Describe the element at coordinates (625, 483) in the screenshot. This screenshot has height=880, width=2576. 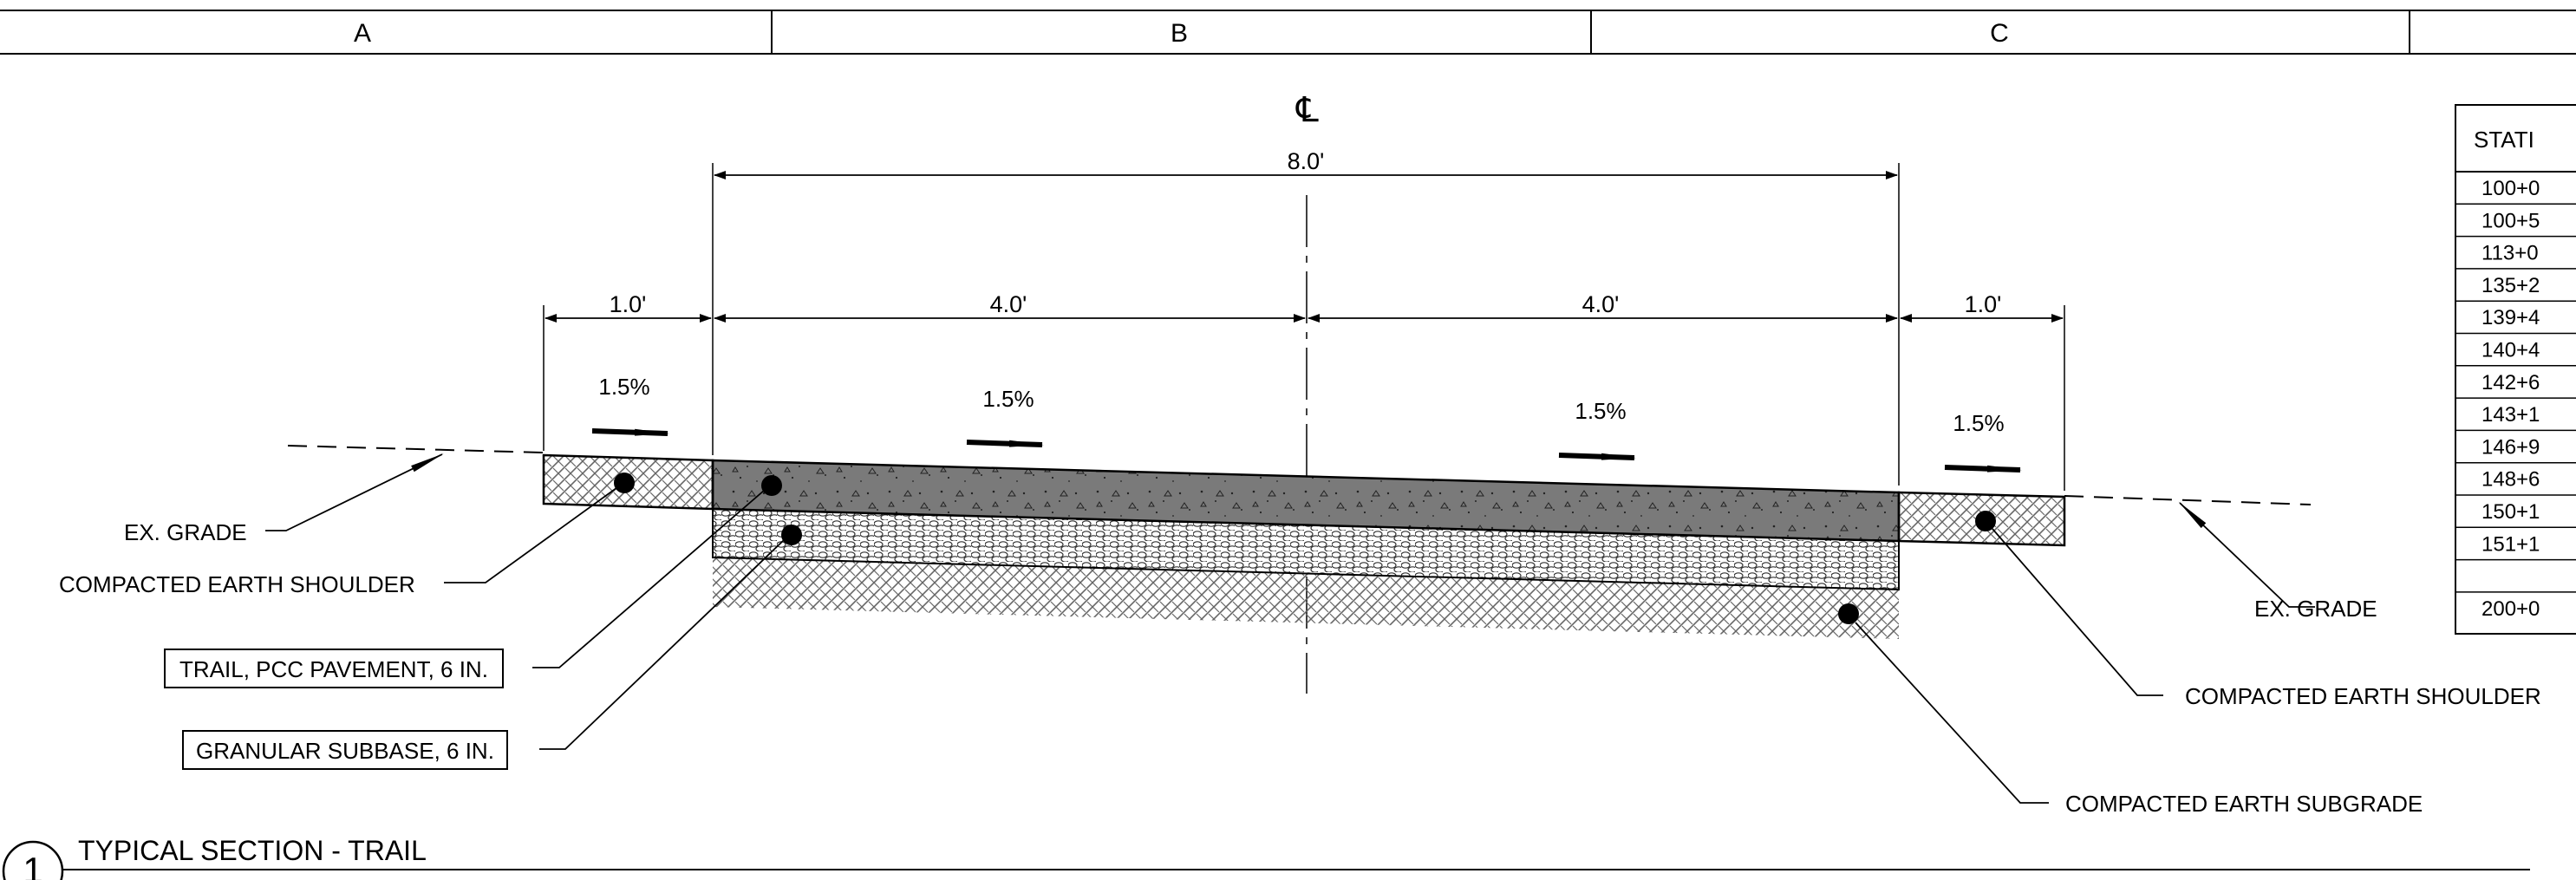
I see `dot-shoulder-left` at that location.